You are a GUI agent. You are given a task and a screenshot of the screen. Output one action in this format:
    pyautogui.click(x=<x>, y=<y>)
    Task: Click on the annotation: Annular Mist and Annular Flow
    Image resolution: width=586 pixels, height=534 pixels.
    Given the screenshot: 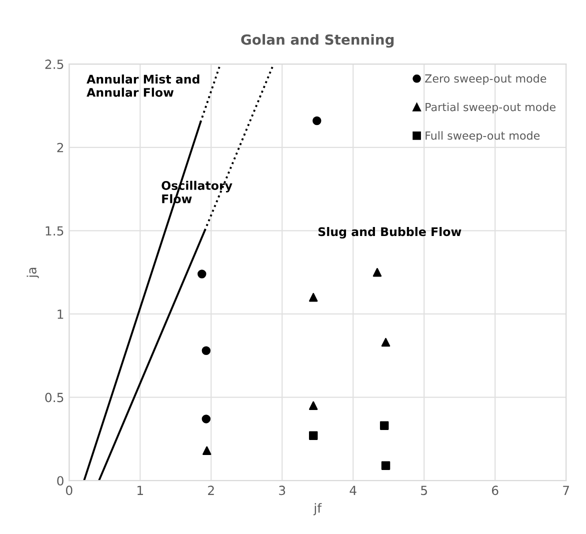 What is the action you would take?
    pyautogui.click(x=143, y=85)
    